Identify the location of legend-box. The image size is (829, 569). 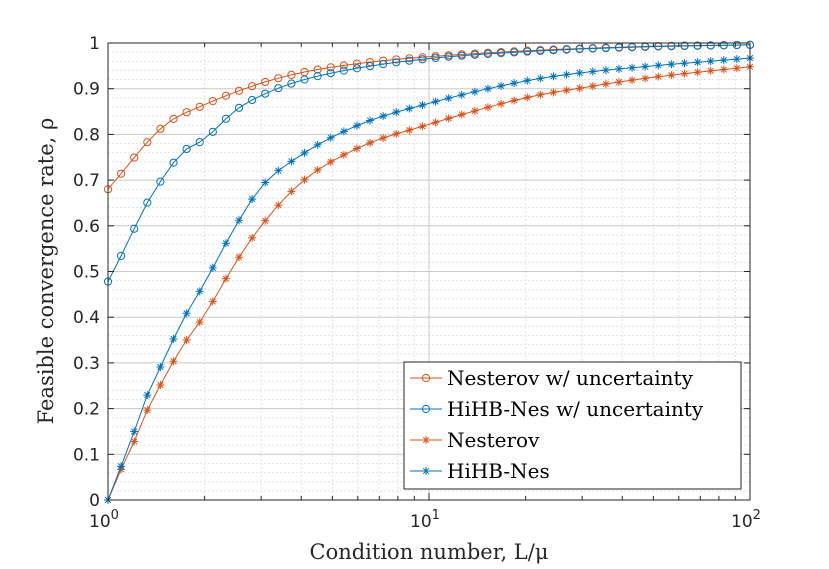
(572, 425).